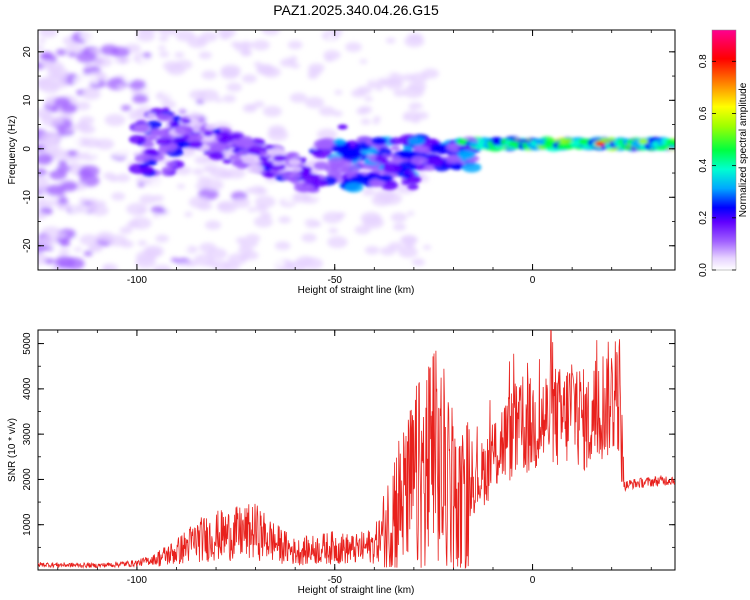 This screenshot has height=600, width=750. What do you see at coordinates (724, 150) in the screenshot?
I see `colorbar` at bounding box center [724, 150].